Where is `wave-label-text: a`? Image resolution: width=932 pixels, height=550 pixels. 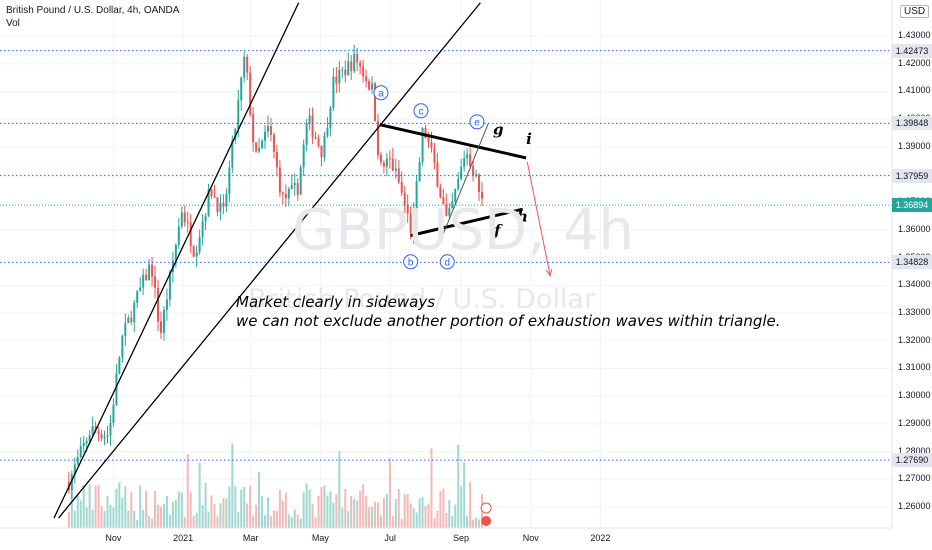
wave-label-text: a is located at coordinates (381, 93).